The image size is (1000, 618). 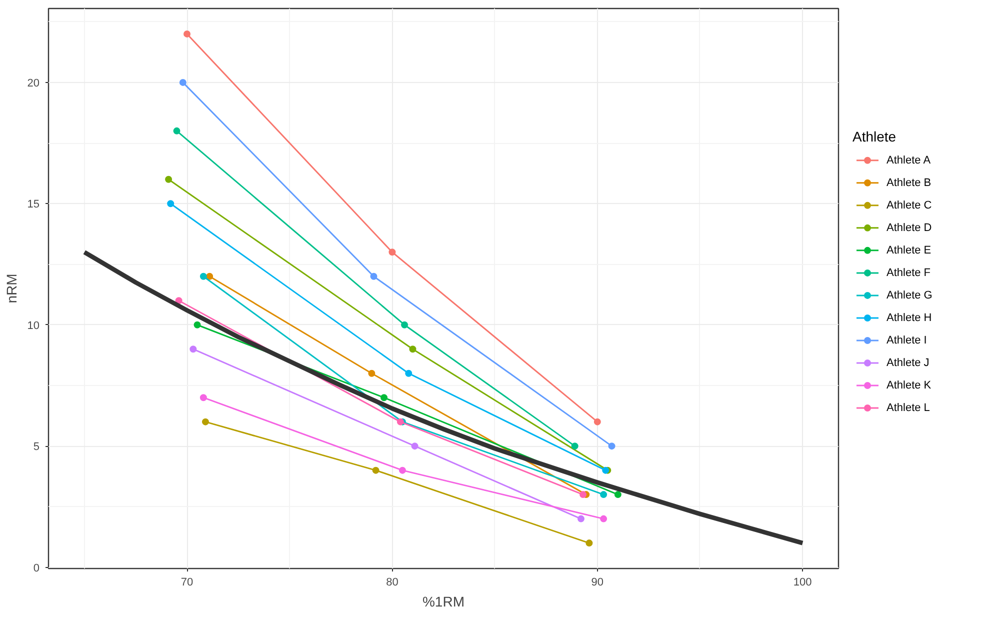 I want to click on legend-title: Athlete, so click(x=874, y=136).